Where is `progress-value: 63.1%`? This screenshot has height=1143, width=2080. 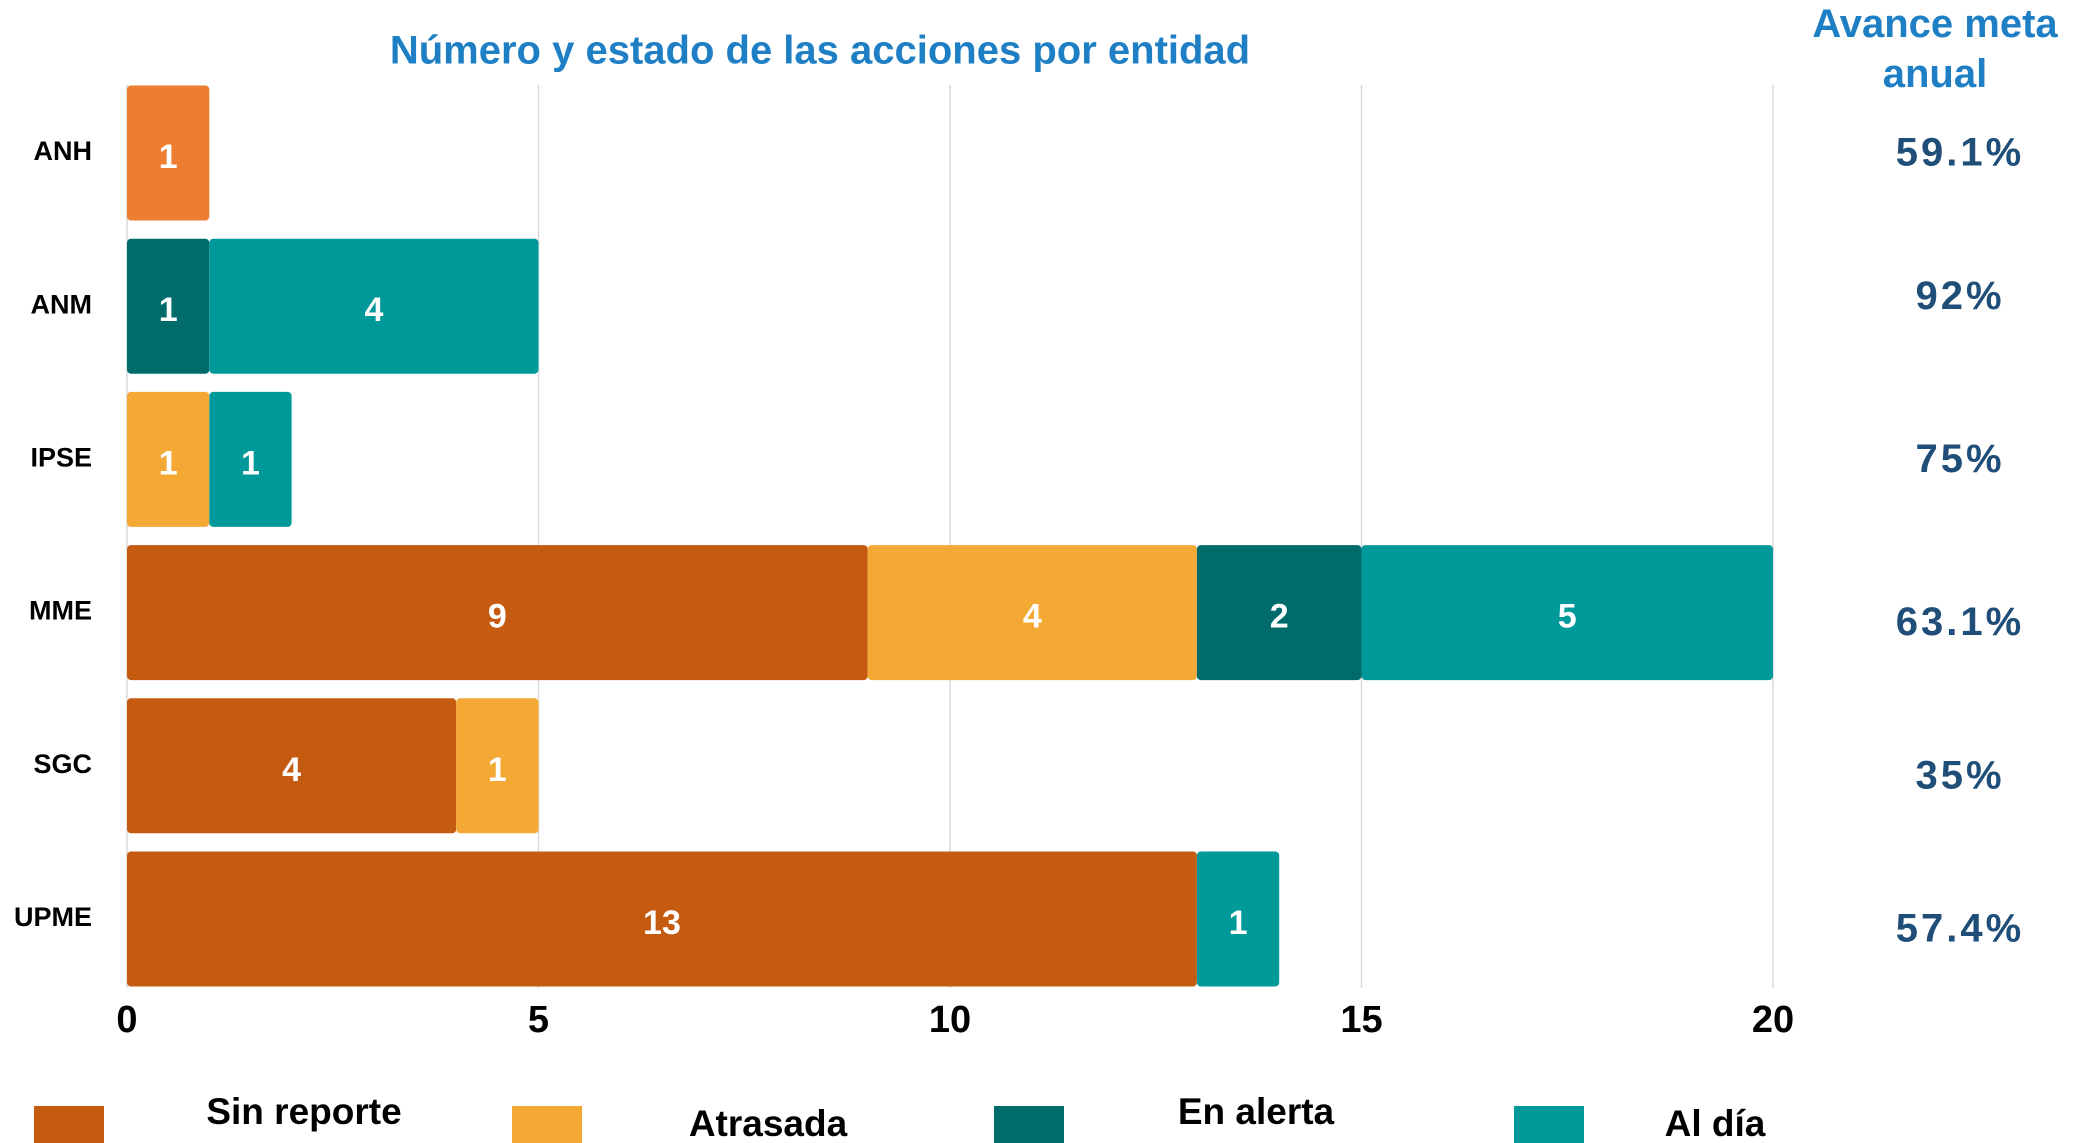
progress-value: 63.1% is located at coordinates (1960, 622).